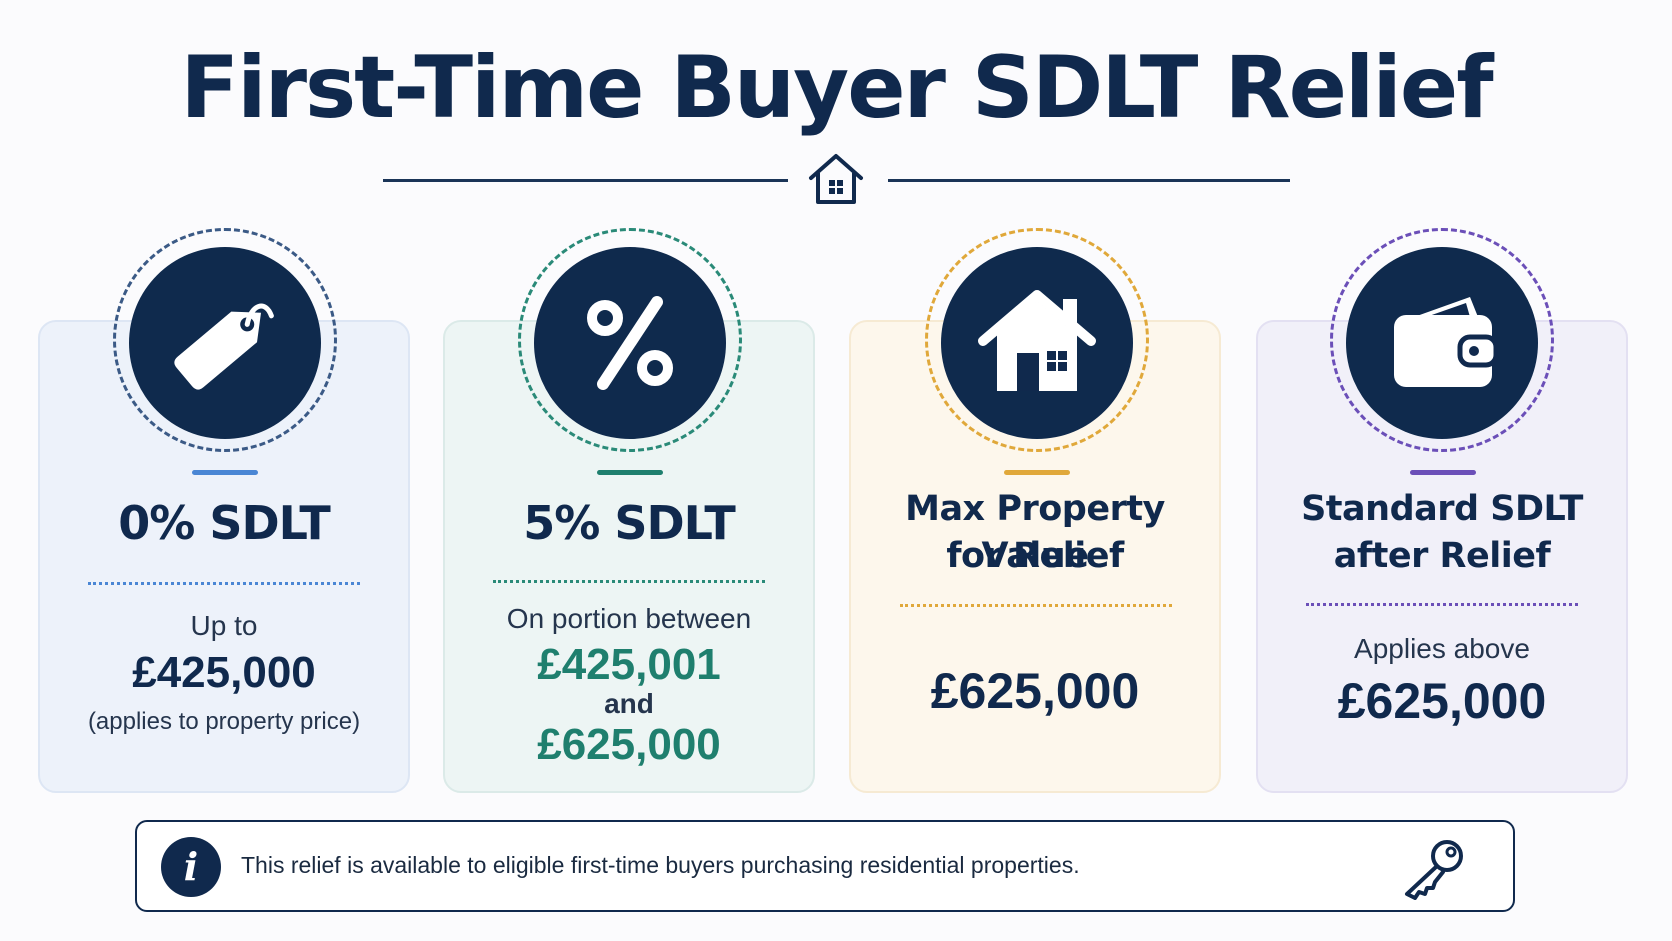 The image size is (1672, 941). Describe the element at coordinates (224, 625) in the screenshot. I see `card-text: Up to` at that location.